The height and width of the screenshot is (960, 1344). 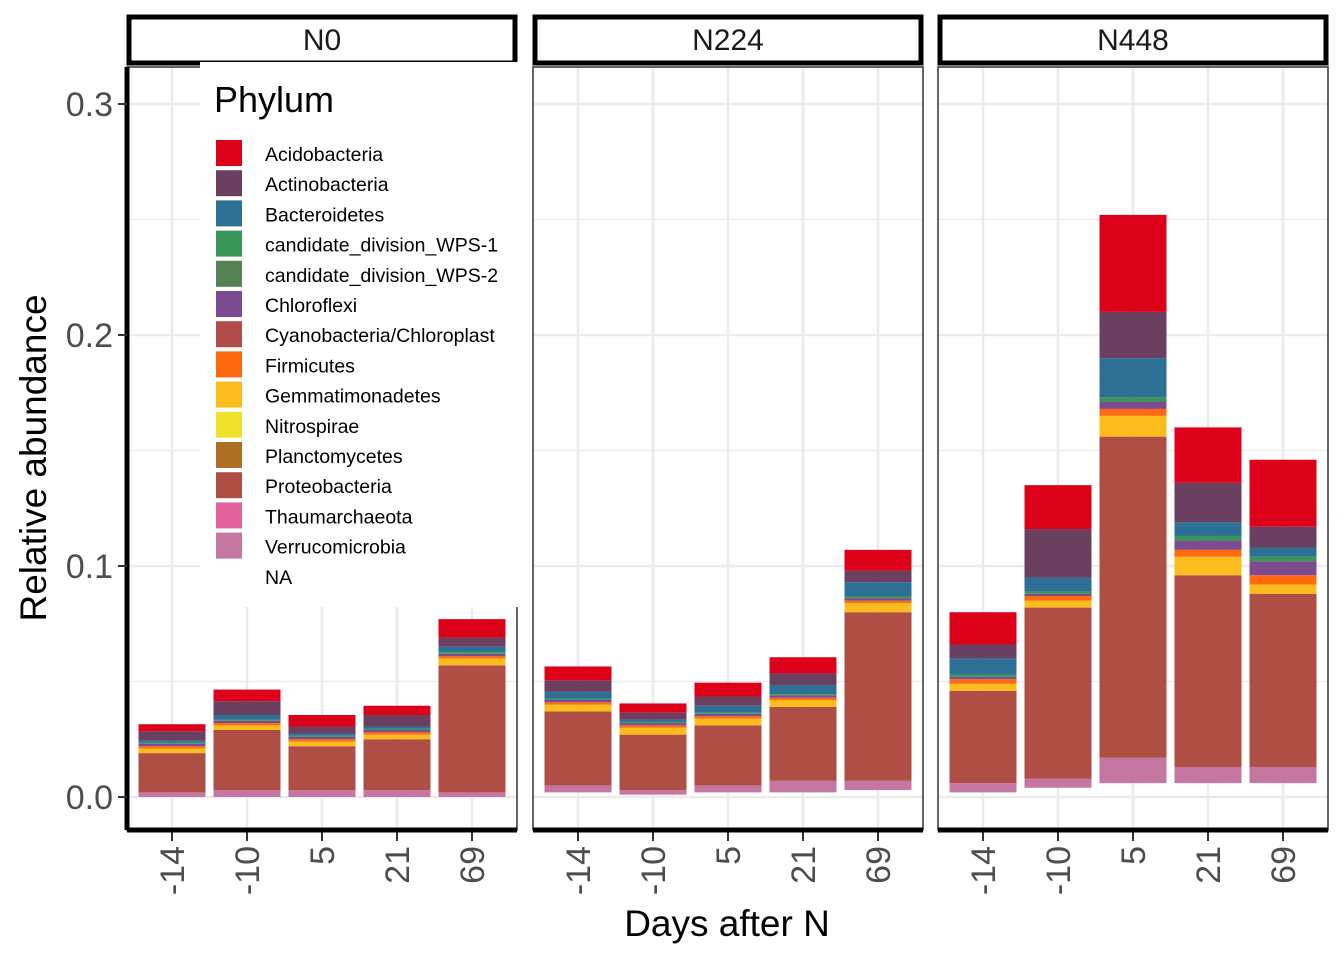 I want to click on legend-label: Proteobacteria, so click(x=328, y=487).